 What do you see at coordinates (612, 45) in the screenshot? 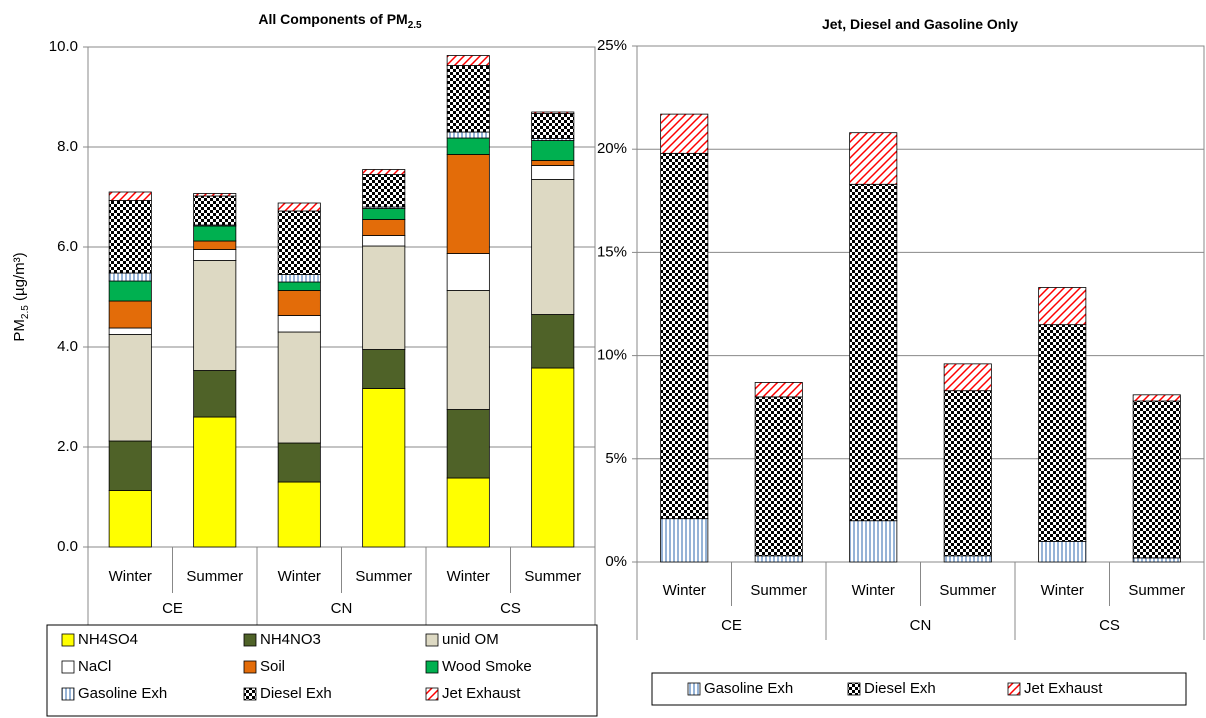
I see `y-tick-label: 25%` at bounding box center [612, 45].